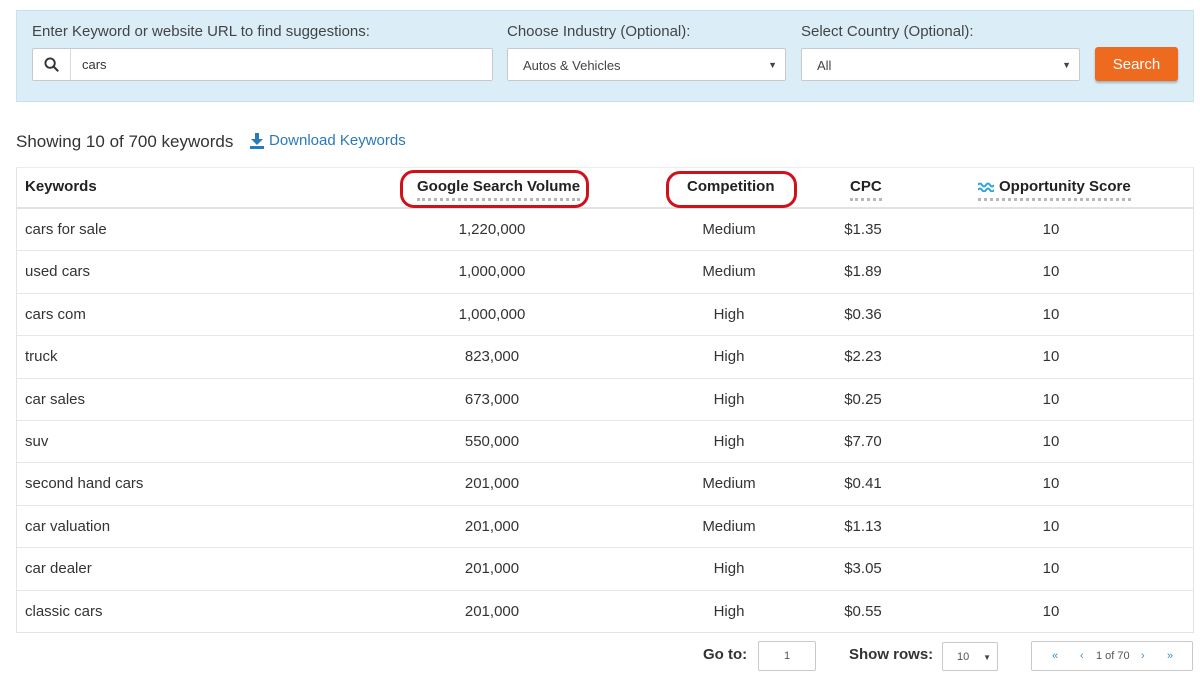  What do you see at coordinates (605, 315) in the screenshot?
I see `table-row: cars com 1,000,000 High $0.36 10` at bounding box center [605, 315].